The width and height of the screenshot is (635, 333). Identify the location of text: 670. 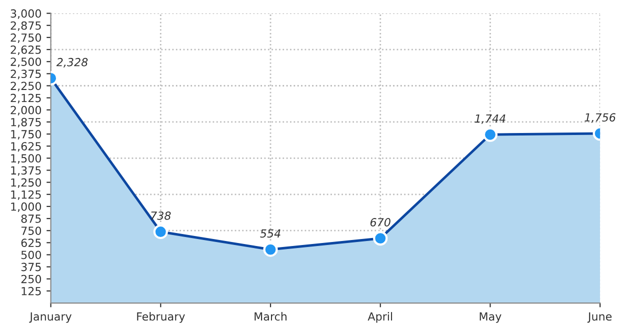
(380, 222).